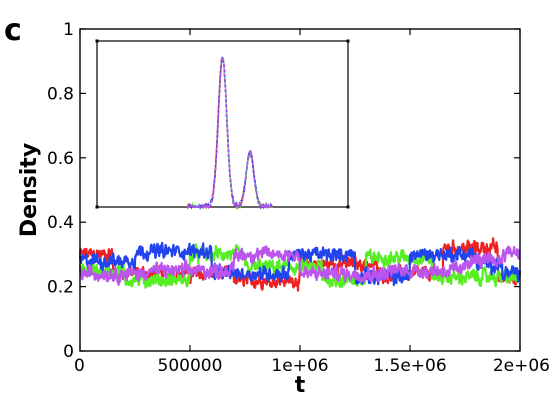 The height and width of the screenshot is (401, 552). Describe the element at coordinates (68, 30) in the screenshot. I see `y-tick-label: 1` at that location.